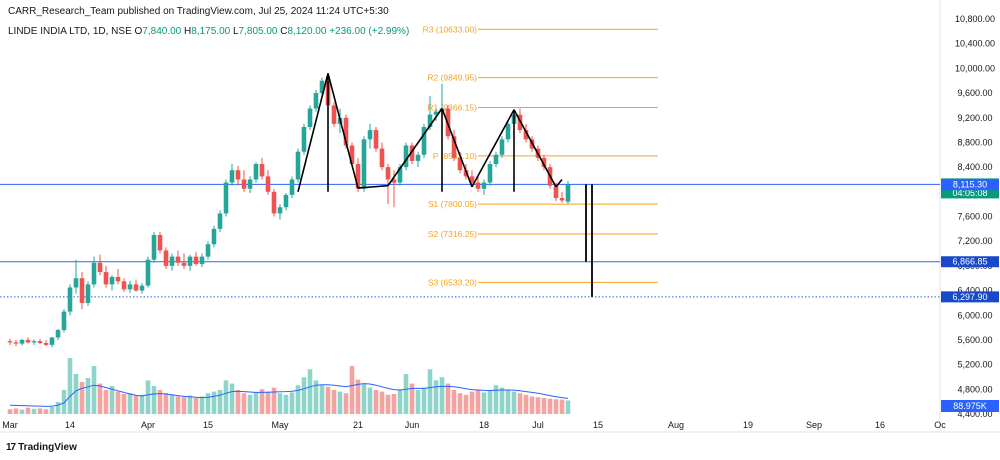 The width and height of the screenshot is (1000, 460). I want to click on pivot-label: S3 (6533.20), so click(452, 282).